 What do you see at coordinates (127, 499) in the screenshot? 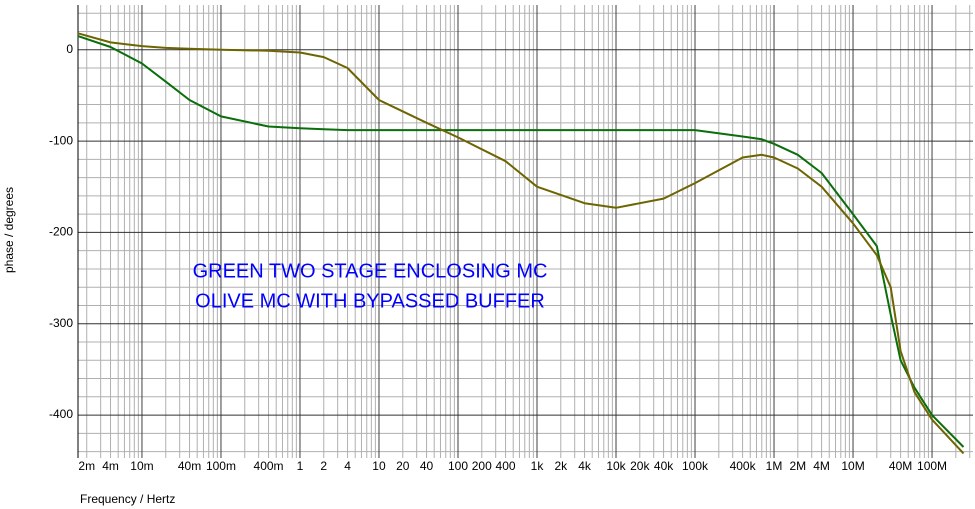
I see `x-axis-label: Frequency / Hertz` at bounding box center [127, 499].